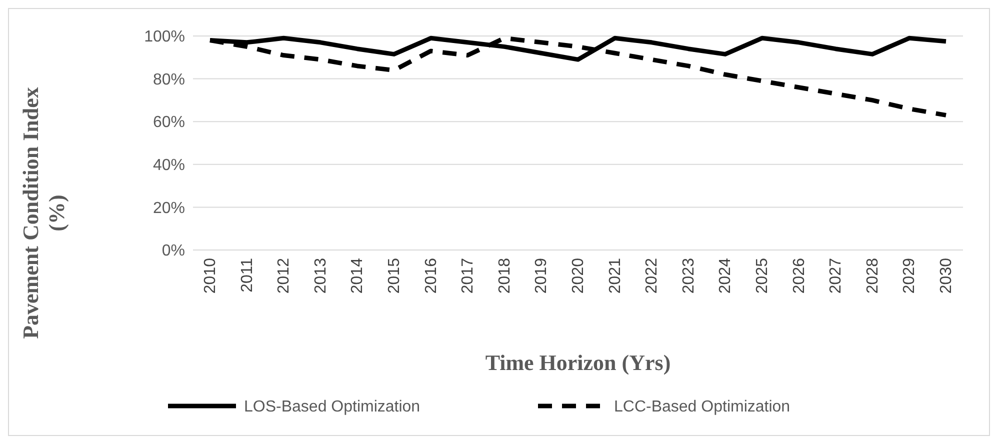 The height and width of the screenshot is (444, 998). What do you see at coordinates (321, 276) in the screenshot?
I see `x-tick-label: 2013` at bounding box center [321, 276].